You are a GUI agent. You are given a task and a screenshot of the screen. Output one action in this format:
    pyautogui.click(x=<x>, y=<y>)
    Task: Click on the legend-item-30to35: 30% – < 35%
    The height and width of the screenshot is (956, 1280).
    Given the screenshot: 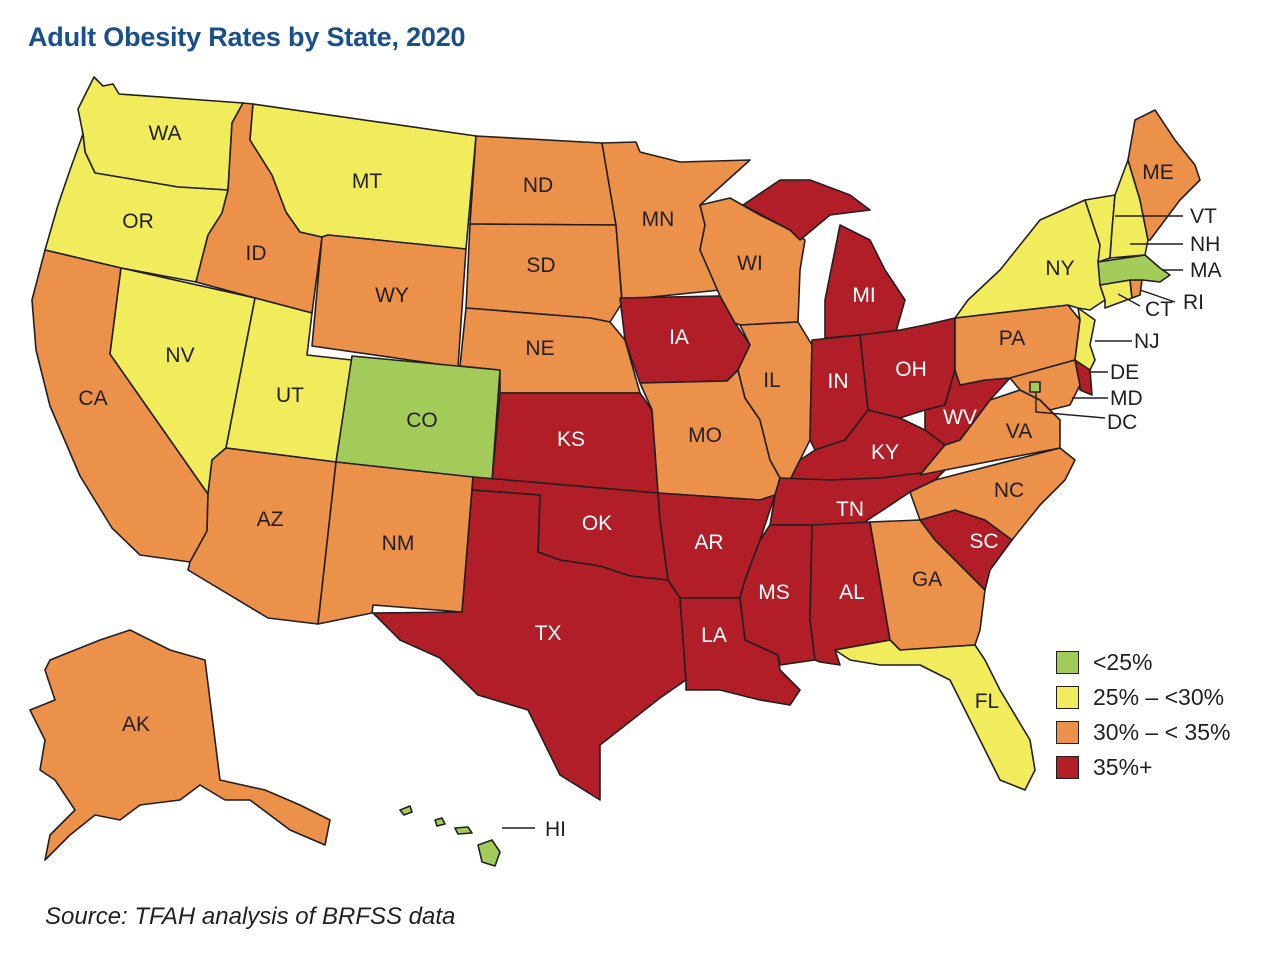 What is the action you would take?
    pyautogui.click(x=1143, y=732)
    